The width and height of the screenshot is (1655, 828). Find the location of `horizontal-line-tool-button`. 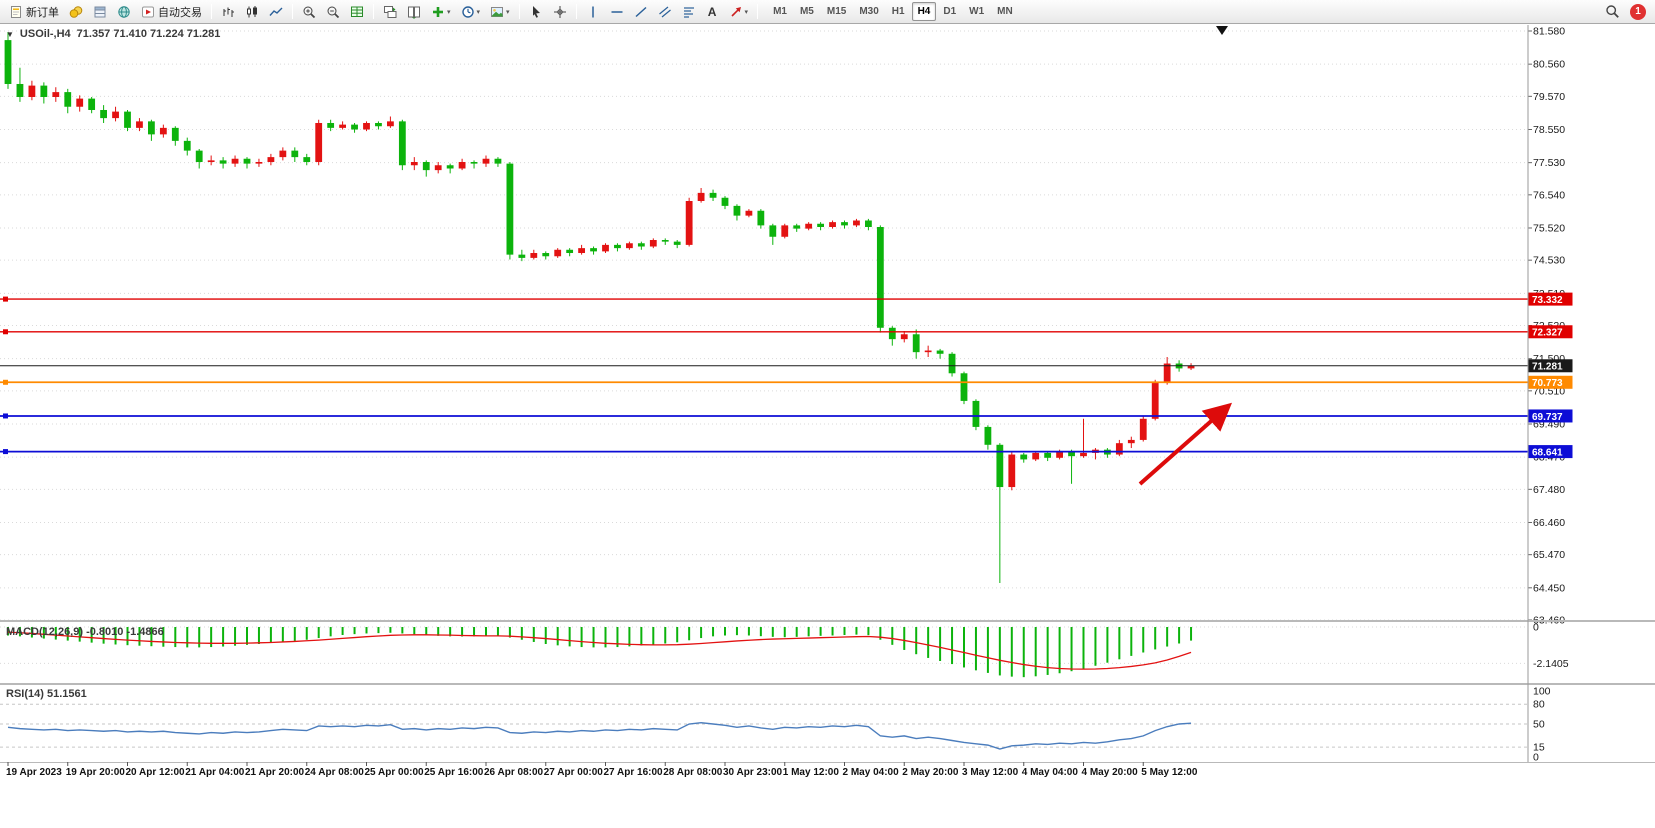

horizontal-line-tool-button is located at coordinates (617, 12).